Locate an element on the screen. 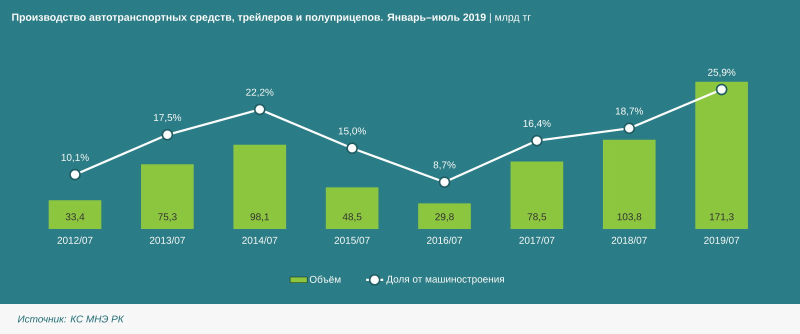 Image resolution: width=800 pixels, height=334 pixels. x-tick-label: 2018/07 is located at coordinates (629, 240).